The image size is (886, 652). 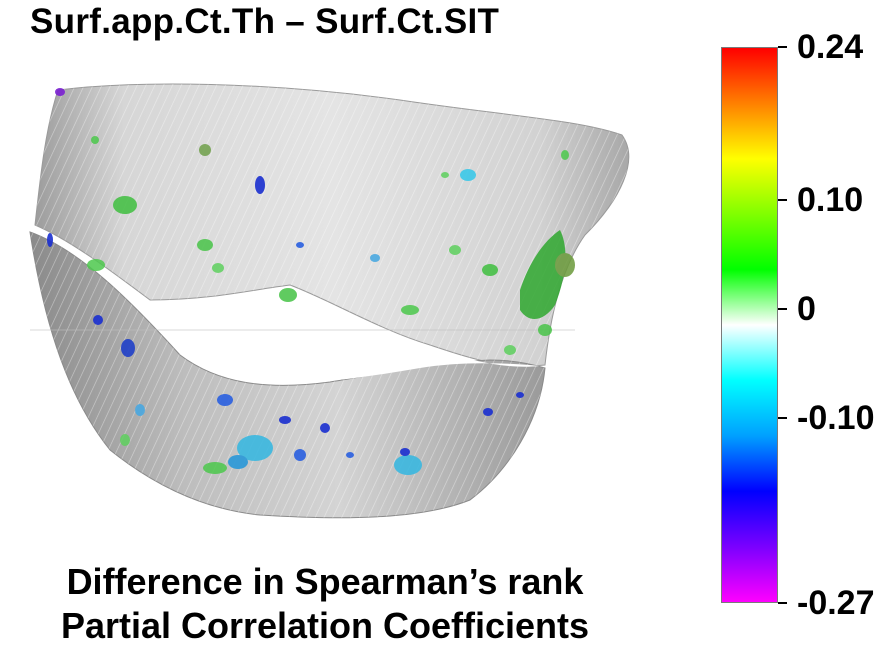 I want to click on colorbar-tick-label: 0.10, so click(x=830, y=199).